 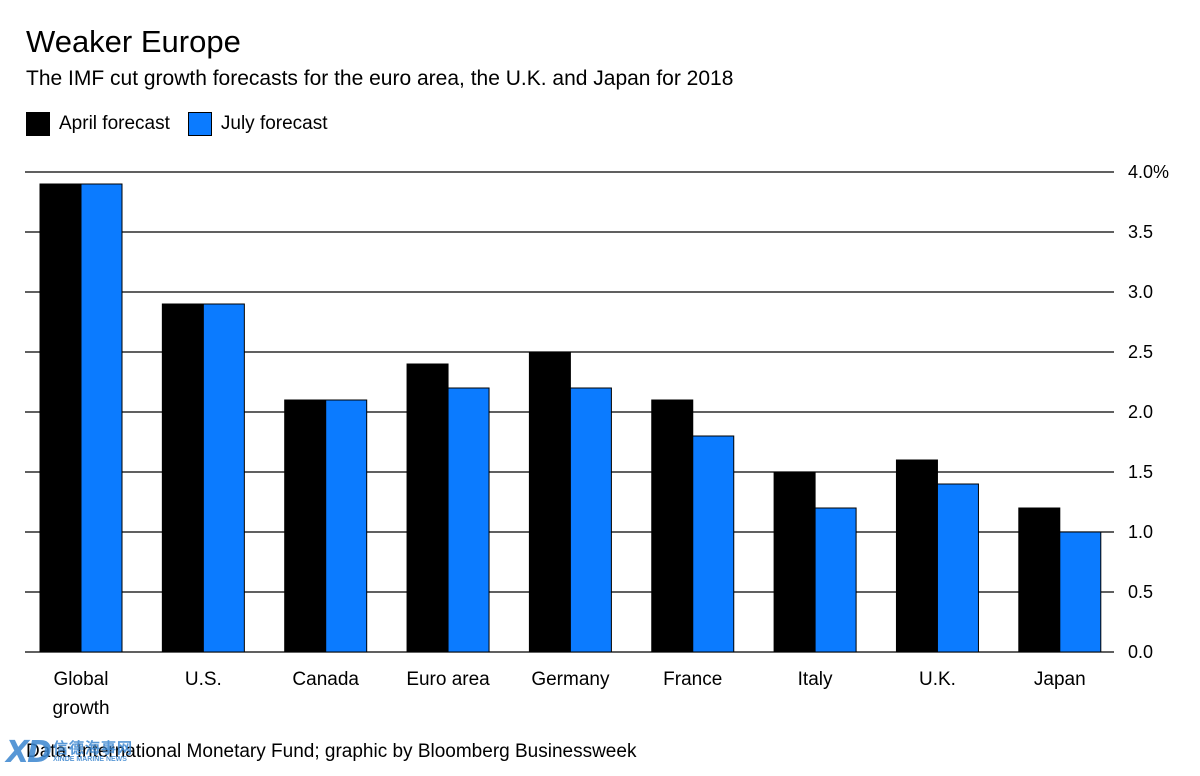 I want to click on legend-item-july: July forecast, so click(x=257, y=124).